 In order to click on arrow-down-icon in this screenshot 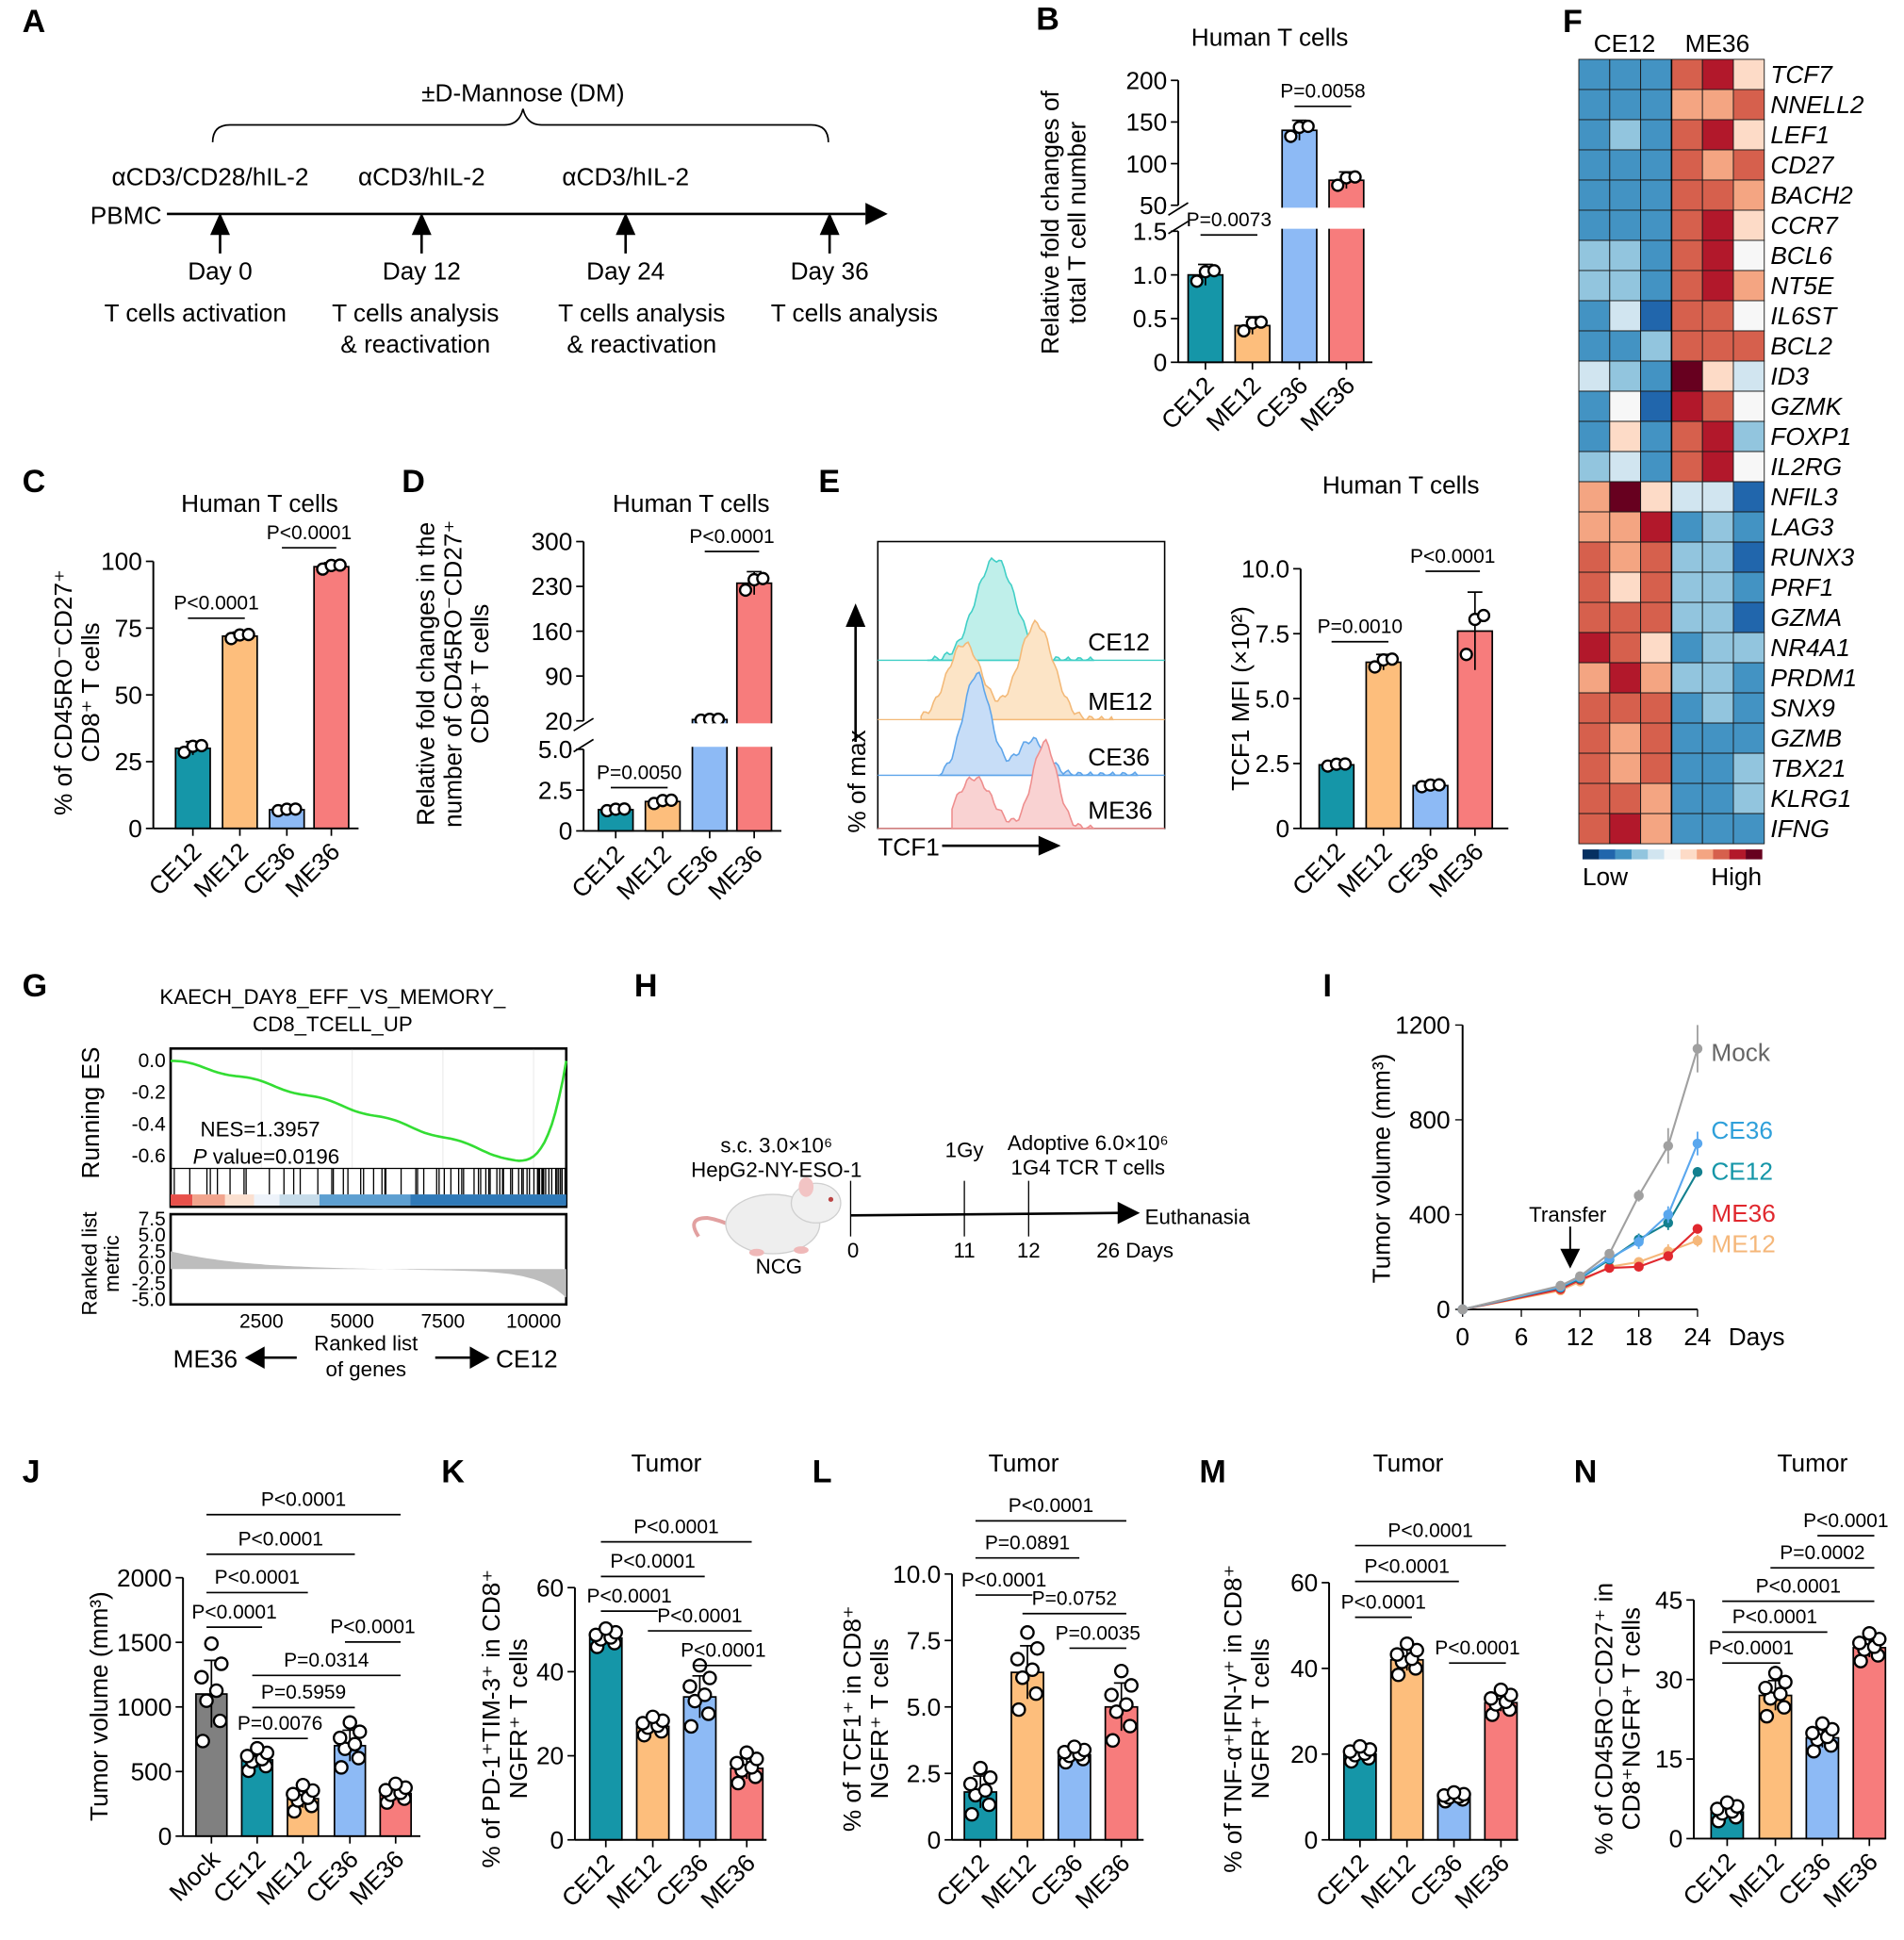, I will do `click(1570, 1258)`.